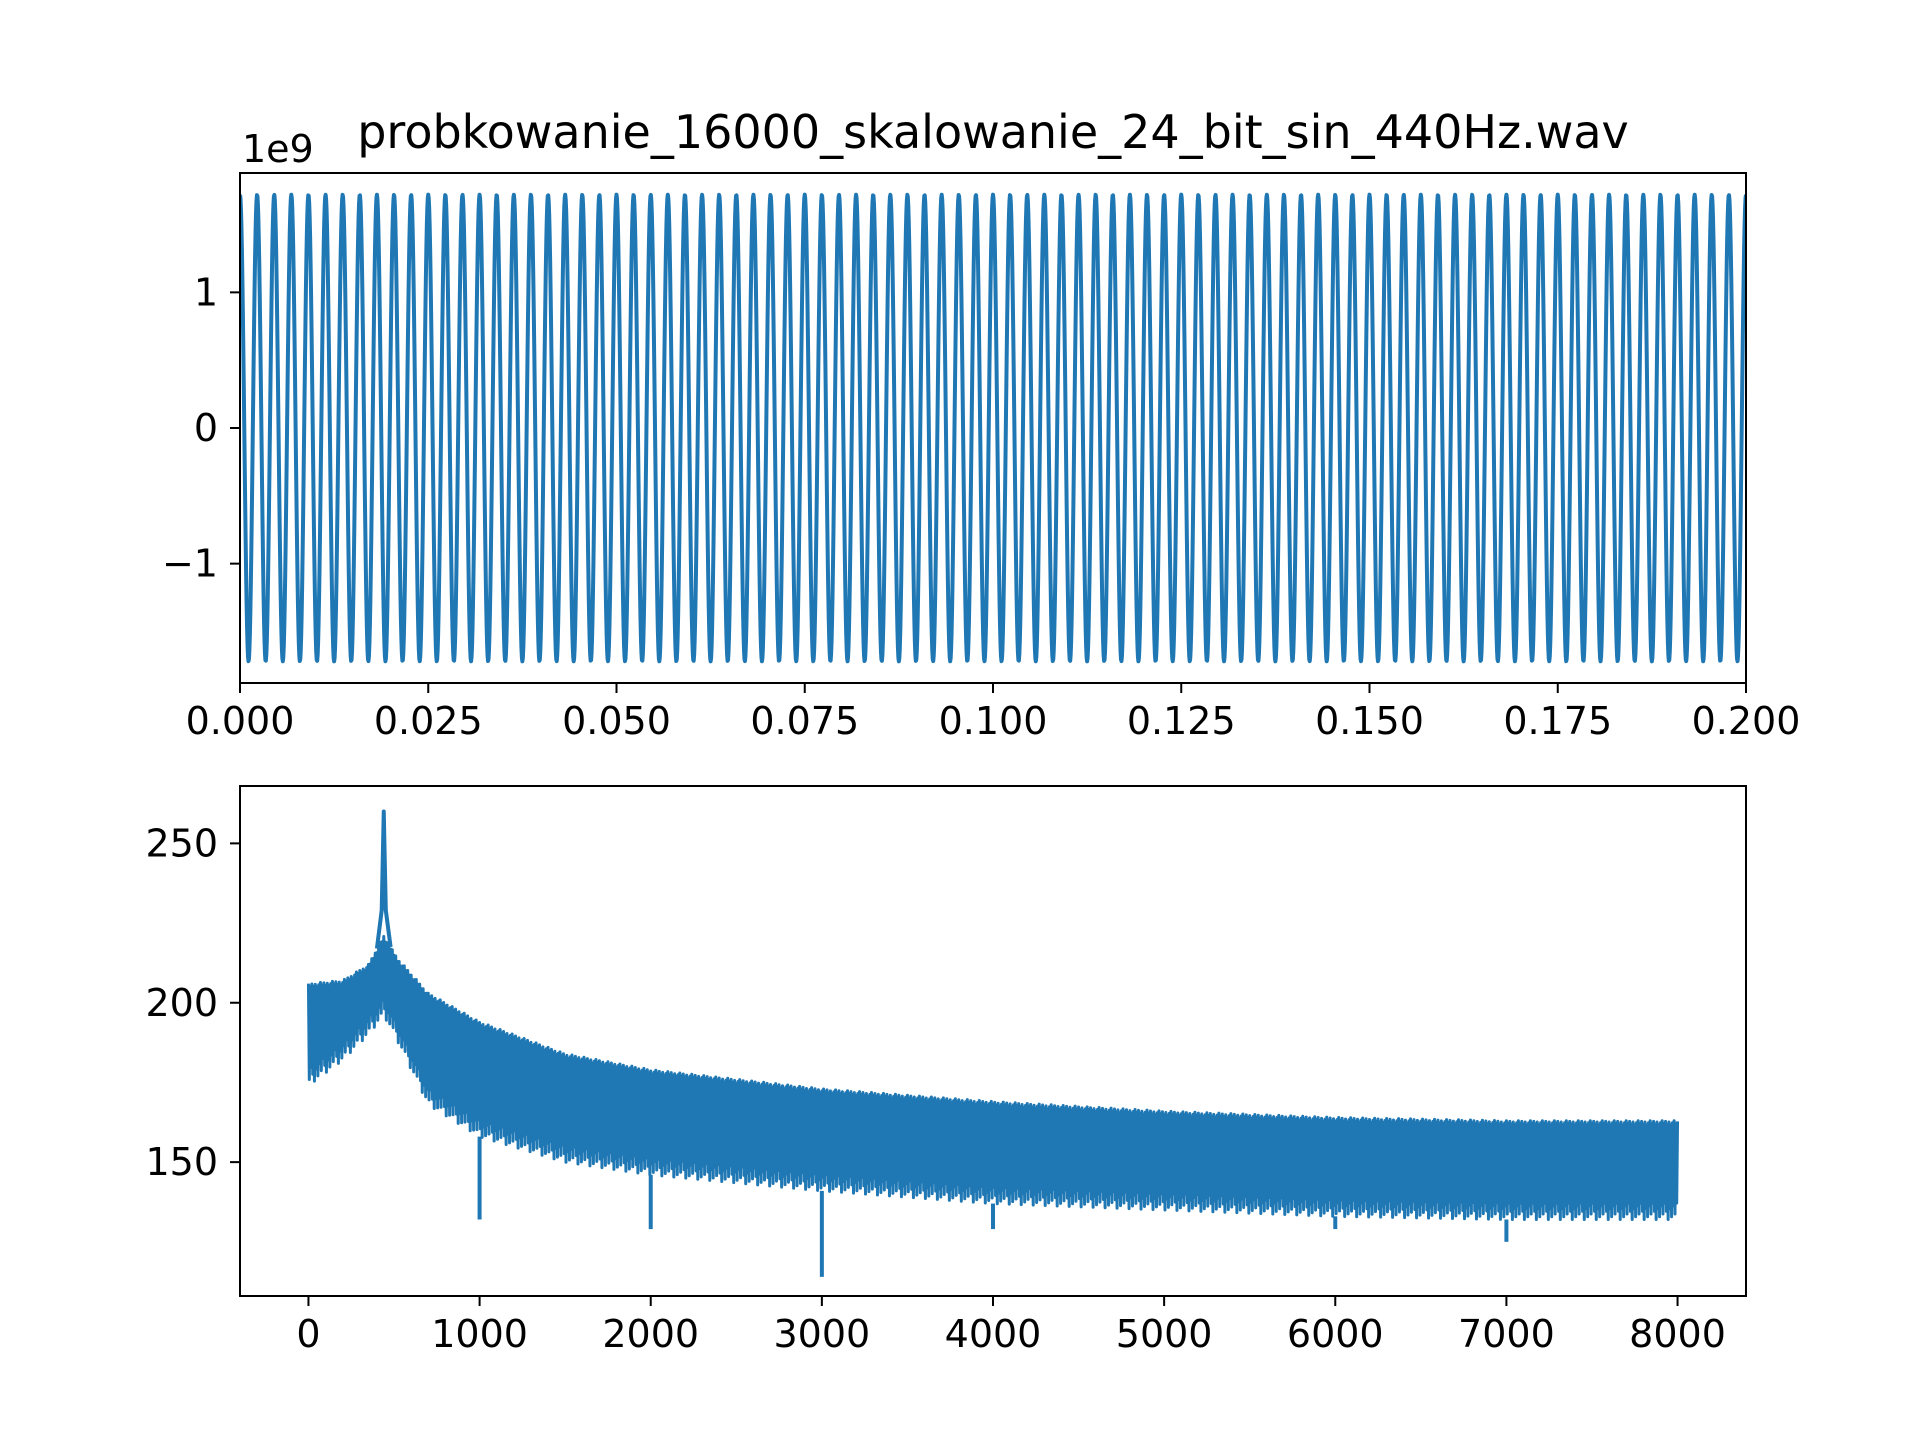 This screenshot has height=1440, width=1920. I want to click on spectrum-x-tick-label: 8000, so click(1677, 1334).